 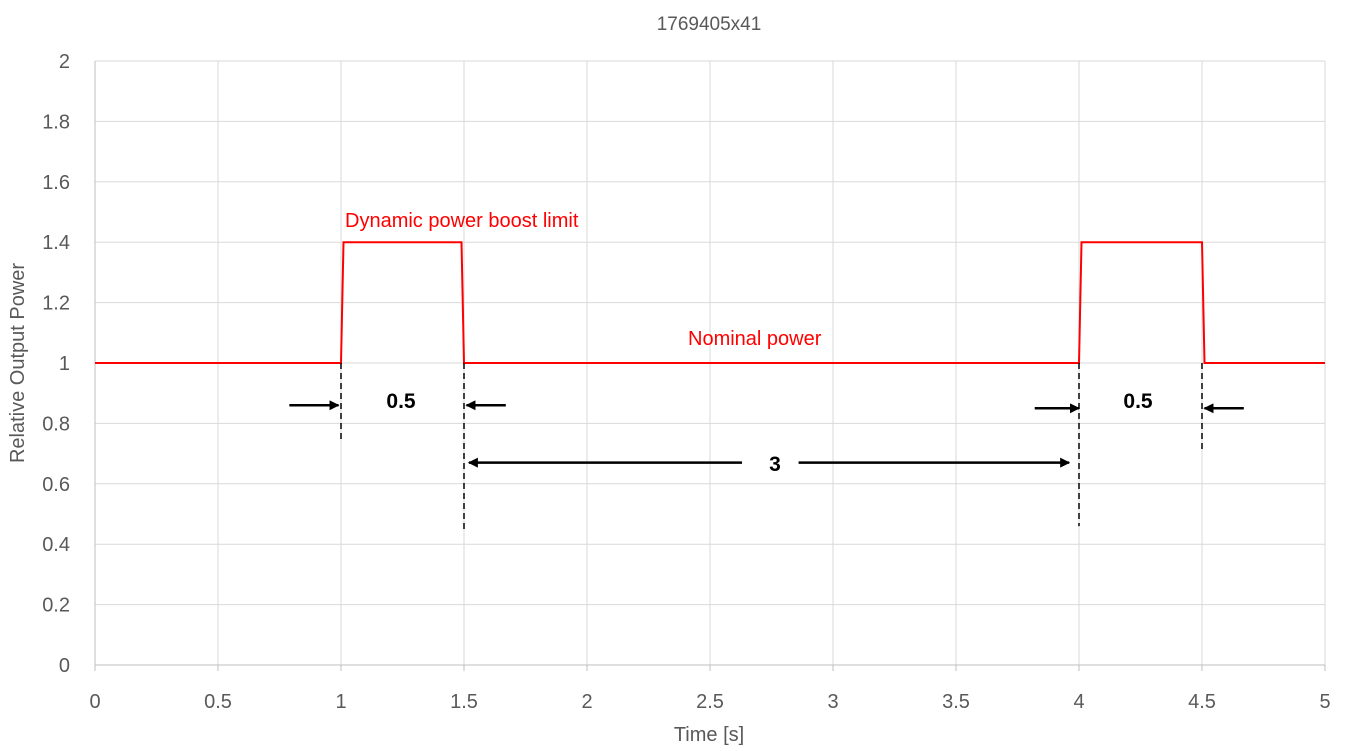 I want to click on x-tick-label-10: 5, so click(x=1324, y=702).